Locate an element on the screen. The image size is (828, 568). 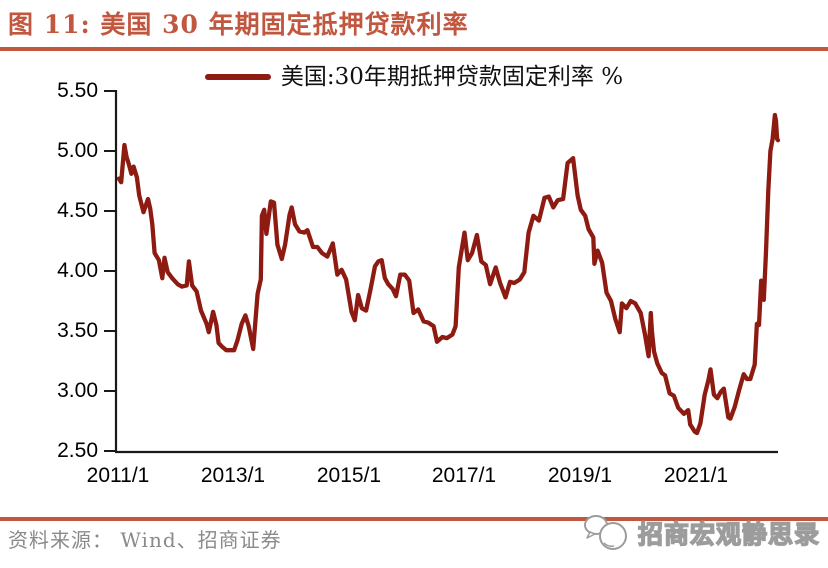
chart-legend: 美国:30年期抵押贷款固定利率 % is located at coordinates (414, 77).